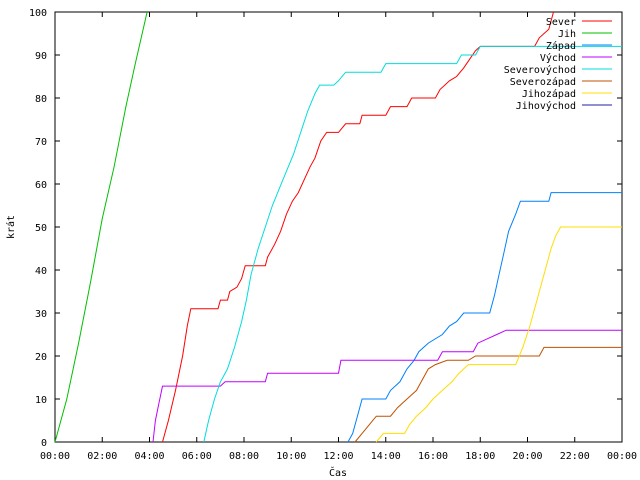 This screenshot has height=480, width=640. What do you see at coordinates (41, 400) in the screenshot?
I see `y-tick-label: 10` at bounding box center [41, 400].